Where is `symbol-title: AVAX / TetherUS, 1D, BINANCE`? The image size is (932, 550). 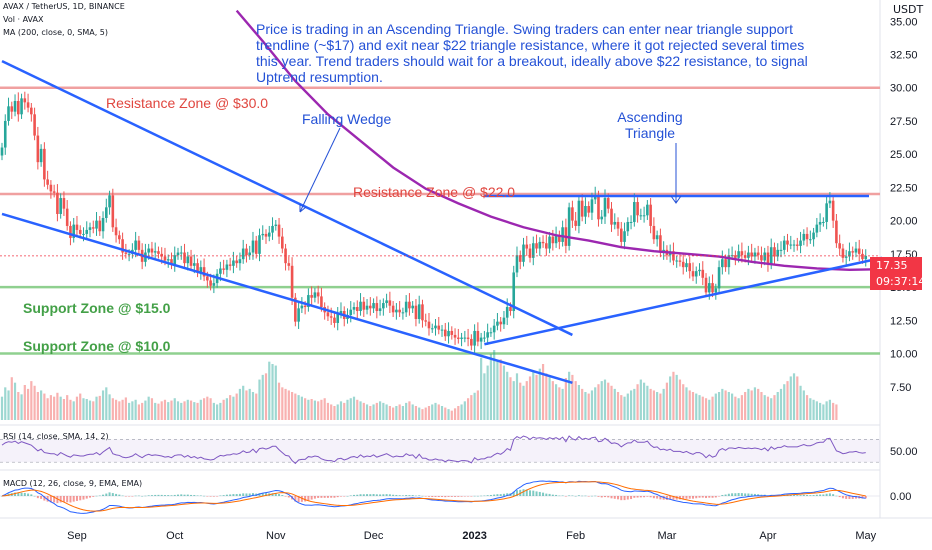 symbol-title: AVAX / TetherUS, 1D, BINANCE is located at coordinates (64, 6).